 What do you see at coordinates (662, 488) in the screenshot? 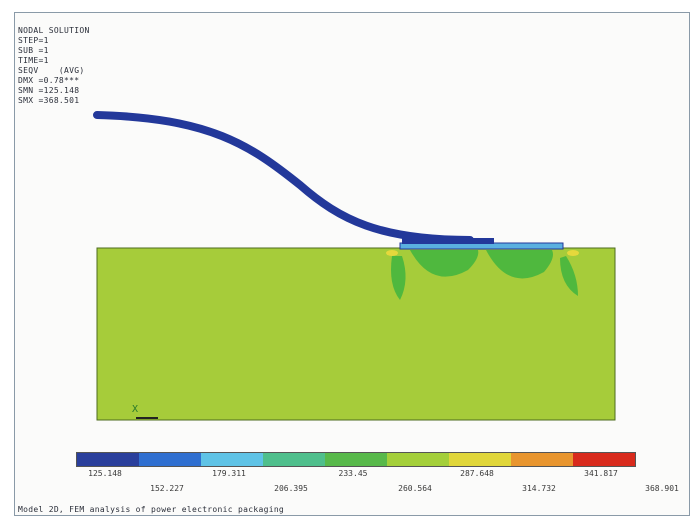
I see `legend-tick: 368.901` at bounding box center [662, 488].